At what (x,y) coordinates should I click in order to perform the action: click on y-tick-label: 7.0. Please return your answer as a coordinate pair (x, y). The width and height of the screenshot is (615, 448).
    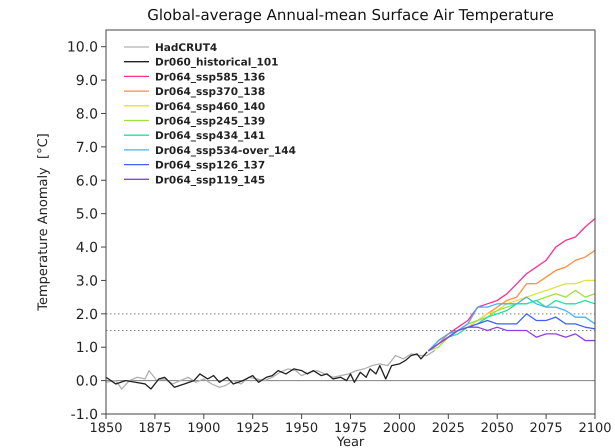
    Looking at the image, I should click on (87, 148).